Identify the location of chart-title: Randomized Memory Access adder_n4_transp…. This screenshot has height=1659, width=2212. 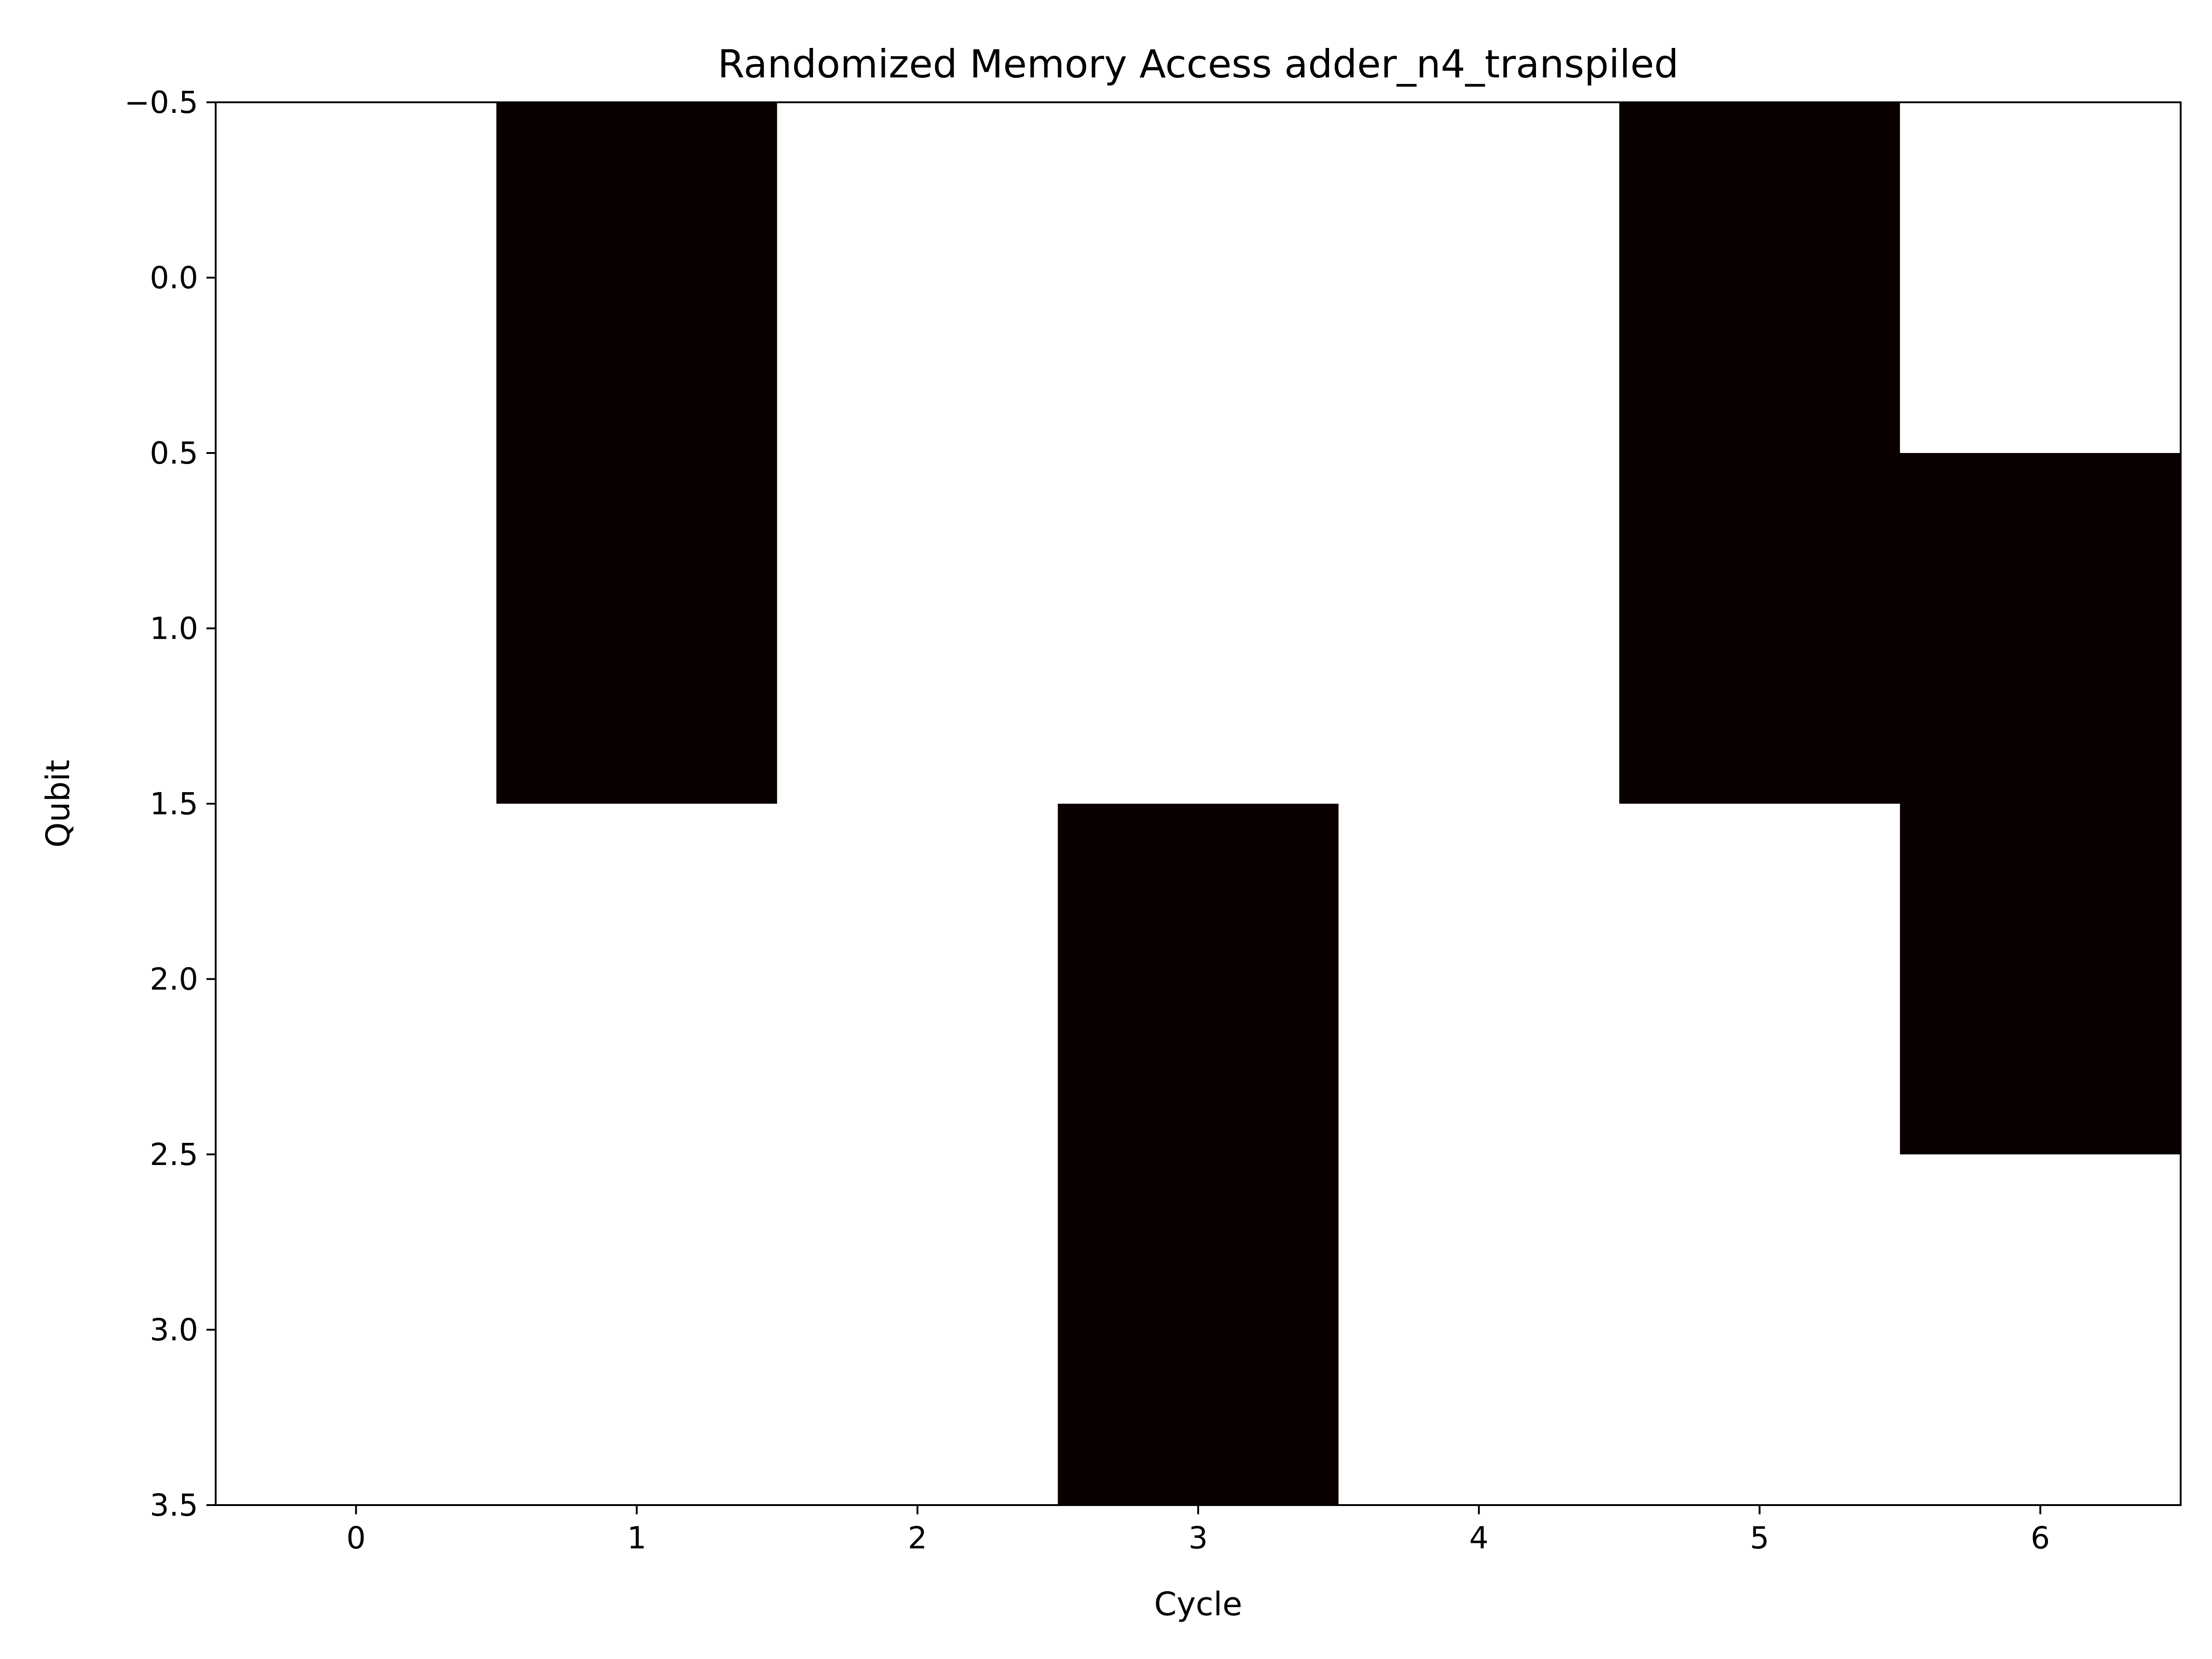
(1198, 64).